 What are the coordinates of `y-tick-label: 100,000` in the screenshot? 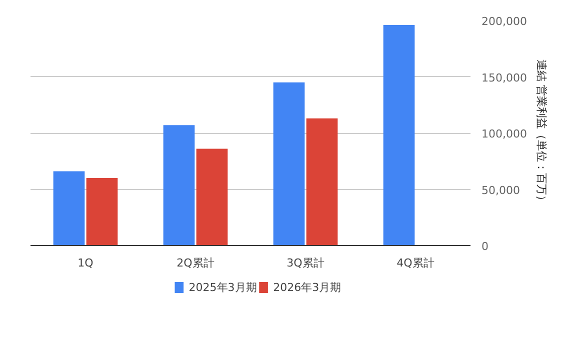 It's located at (504, 134).